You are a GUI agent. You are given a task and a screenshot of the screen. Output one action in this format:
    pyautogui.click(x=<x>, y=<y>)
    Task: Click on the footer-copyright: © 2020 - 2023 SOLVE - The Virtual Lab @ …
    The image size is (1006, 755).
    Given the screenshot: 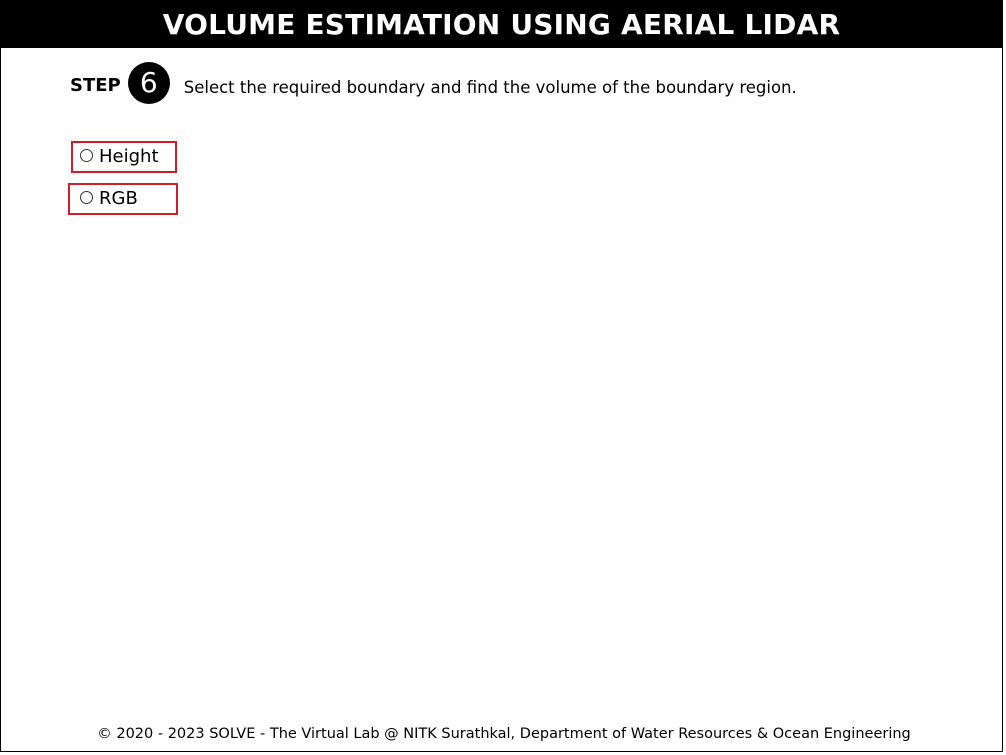 What is the action you would take?
    pyautogui.click(x=504, y=734)
    